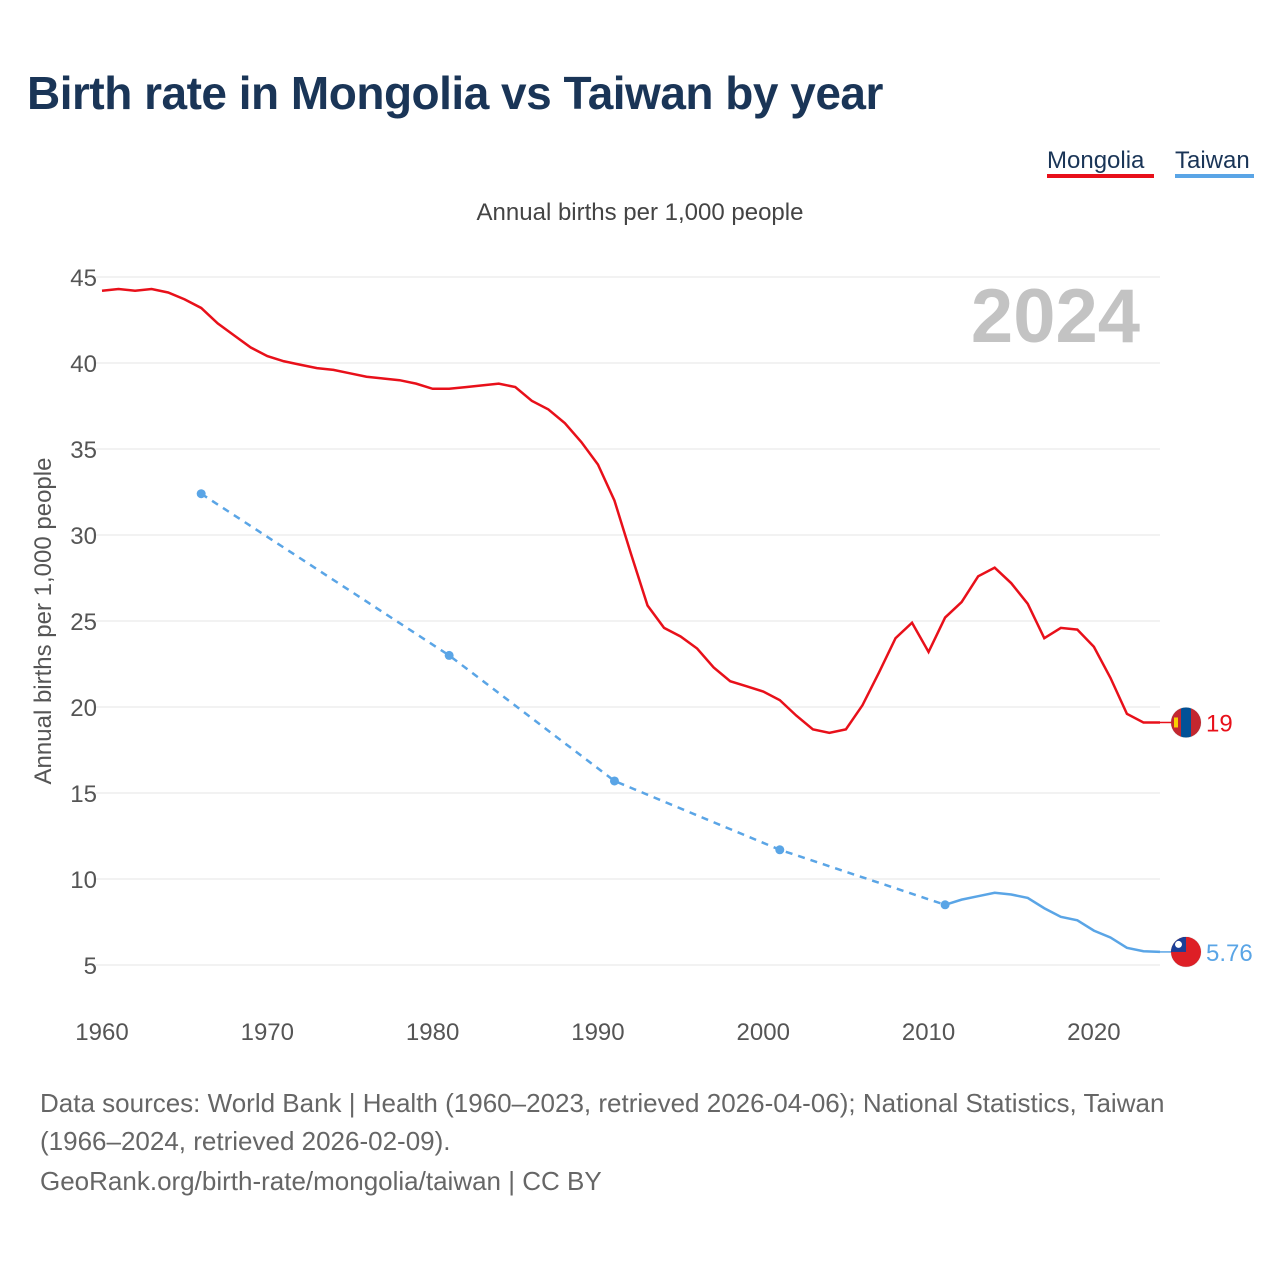  What do you see at coordinates (1219, 723) in the screenshot?
I see `mongolia-end-label: 19` at bounding box center [1219, 723].